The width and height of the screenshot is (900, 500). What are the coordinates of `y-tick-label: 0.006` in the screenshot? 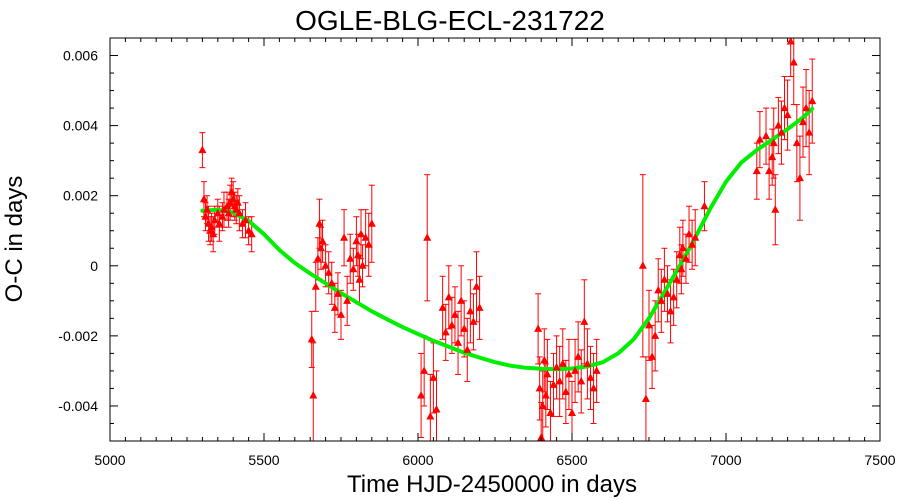 It's located at (80, 56).